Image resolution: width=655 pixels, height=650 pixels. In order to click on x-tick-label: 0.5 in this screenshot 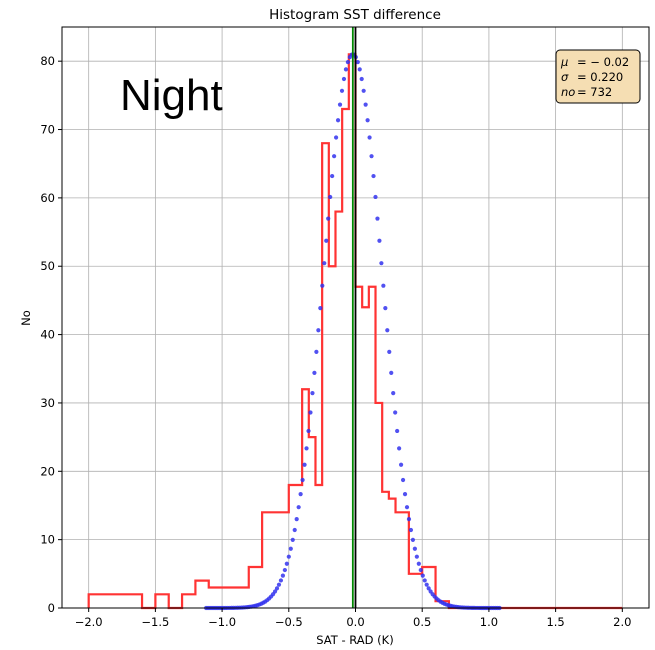, I will do `click(422, 622)`.